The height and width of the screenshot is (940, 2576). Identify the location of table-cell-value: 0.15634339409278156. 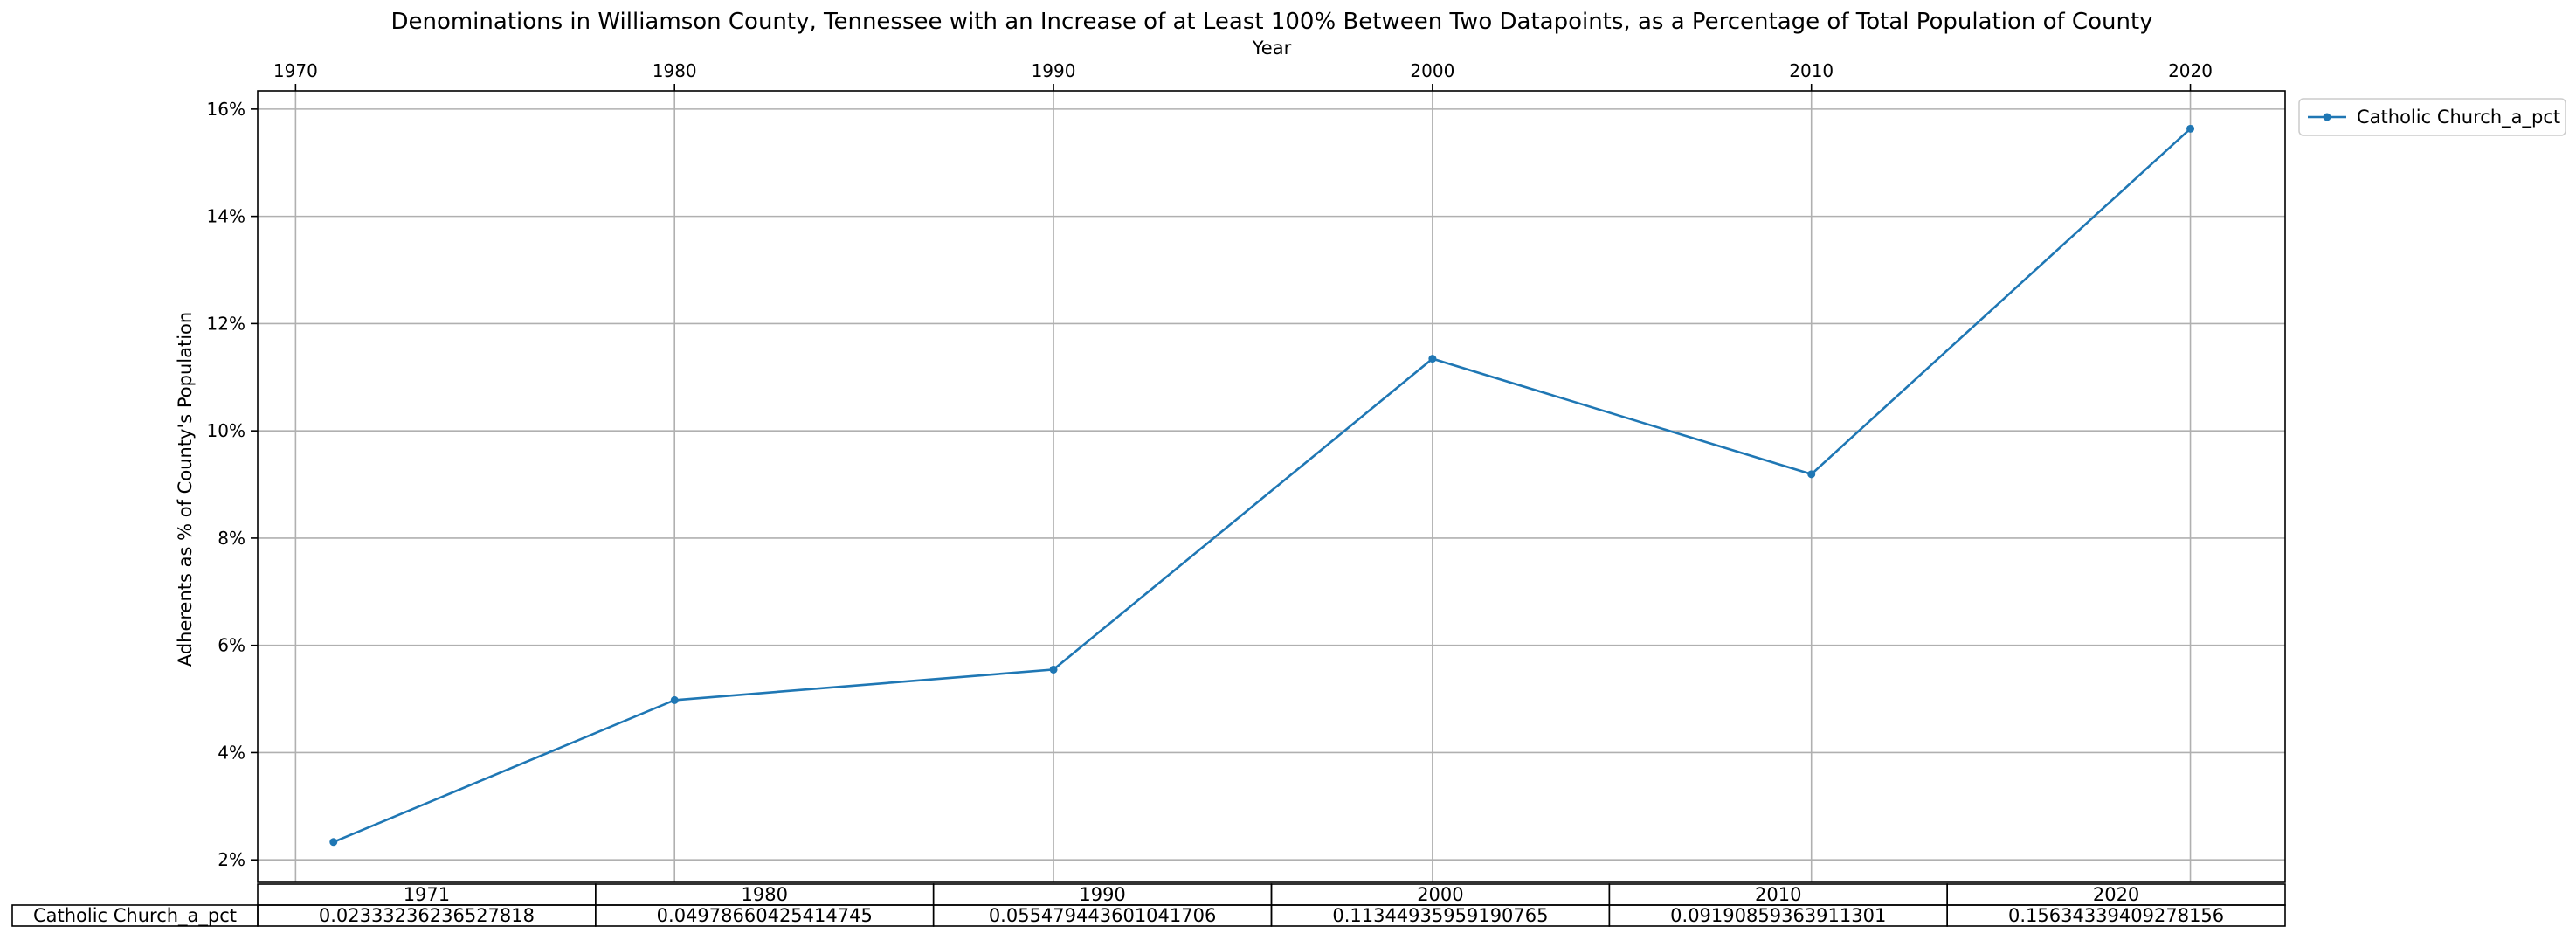
(2116, 916).